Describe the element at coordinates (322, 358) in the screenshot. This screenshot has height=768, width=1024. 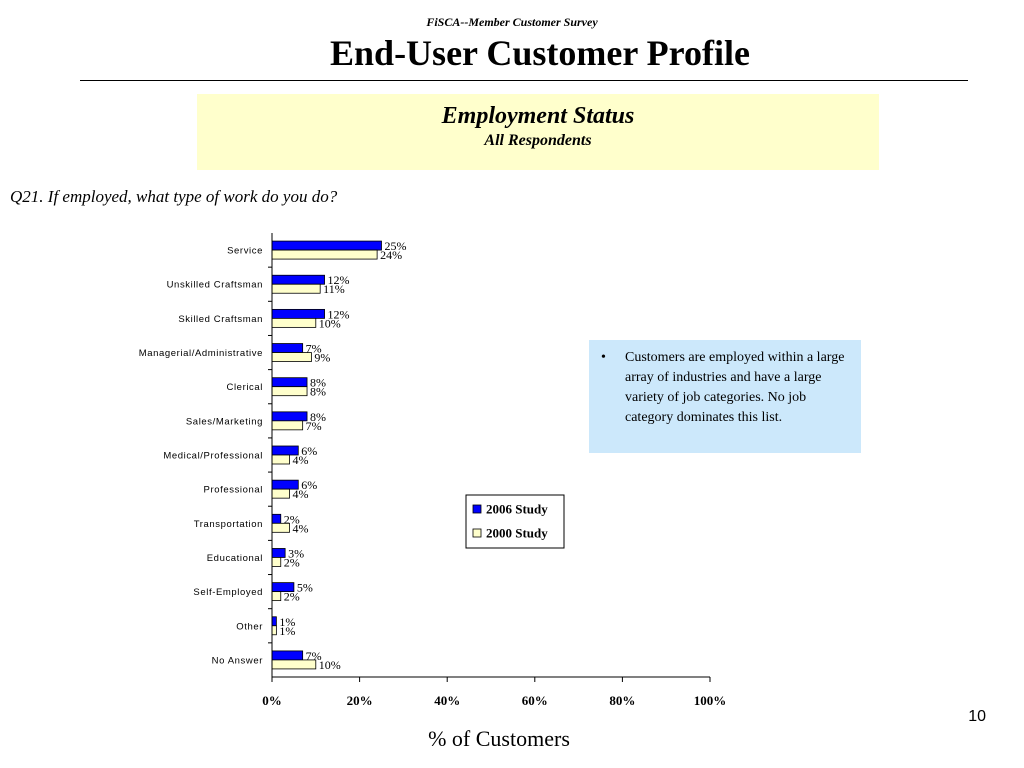
I see `data-label: 9%` at that location.